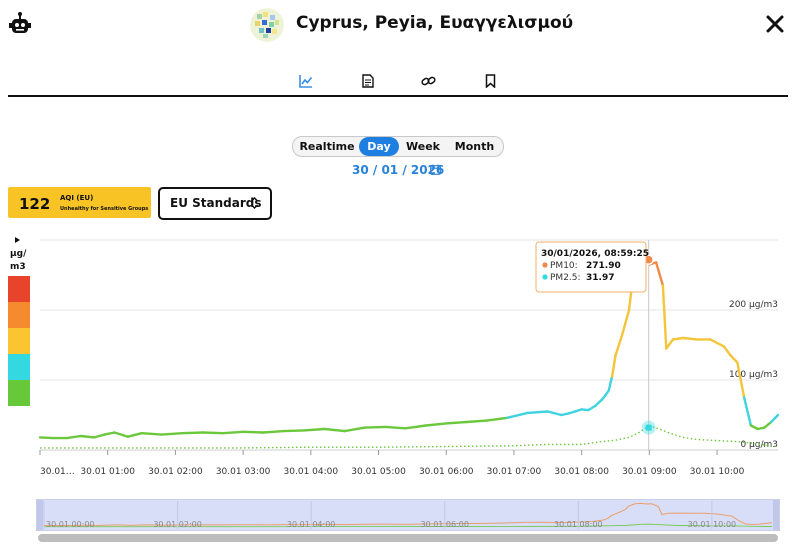  Describe the element at coordinates (378, 472) in the screenshot. I see `x-tick-label: 30.01 05:00` at that location.